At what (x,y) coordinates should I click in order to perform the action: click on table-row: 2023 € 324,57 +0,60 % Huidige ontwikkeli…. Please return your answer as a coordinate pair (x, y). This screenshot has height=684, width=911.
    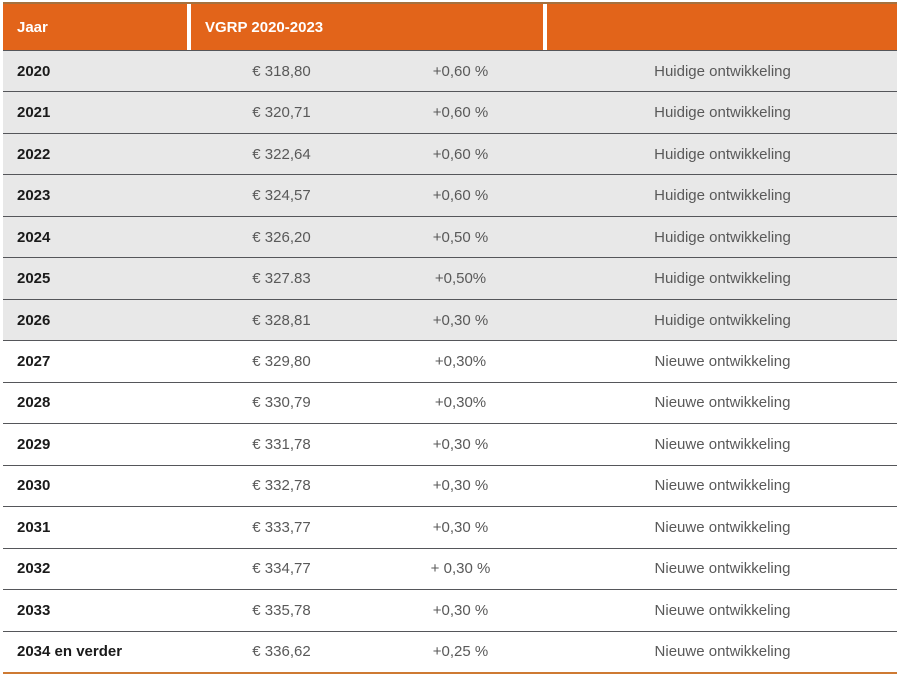
    Looking at the image, I should click on (450, 195).